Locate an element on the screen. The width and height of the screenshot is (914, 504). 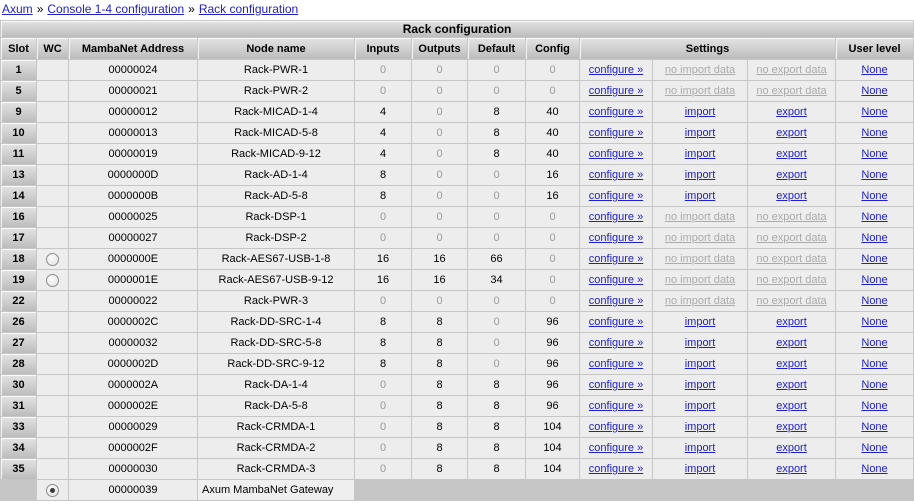
config-cell: 0 is located at coordinates (552, 217).